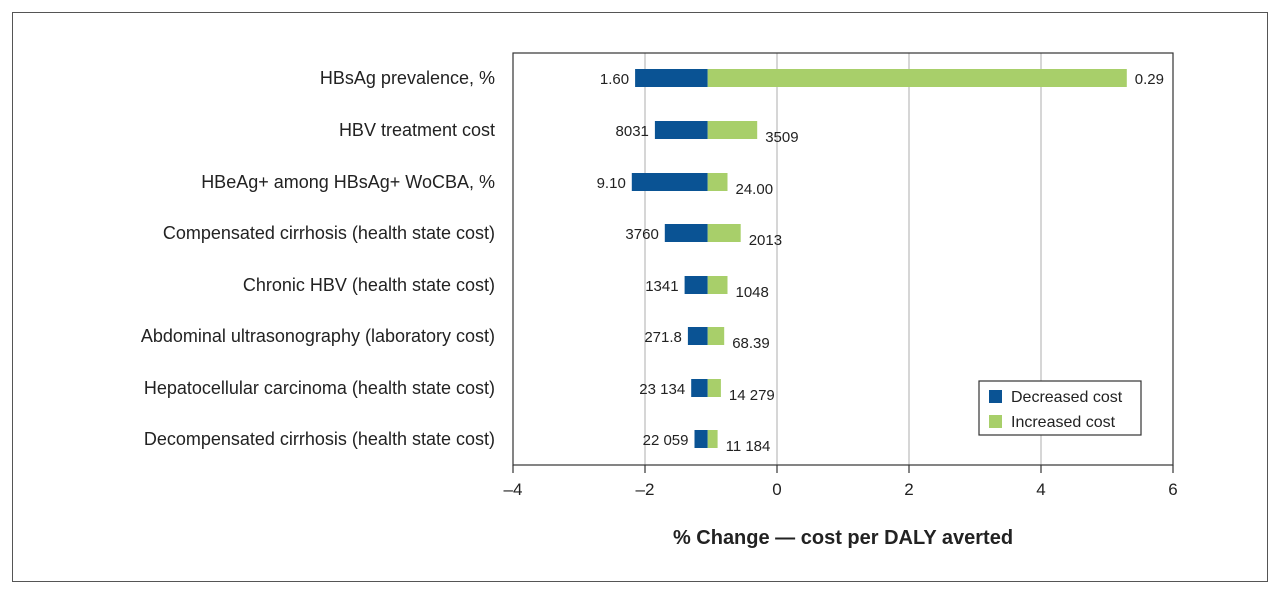 The image size is (1280, 595). What do you see at coordinates (843, 538) in the screenshot?
I see `x-axis-title: % Change — cost per DALY averted` at bounding box center [843, 538].